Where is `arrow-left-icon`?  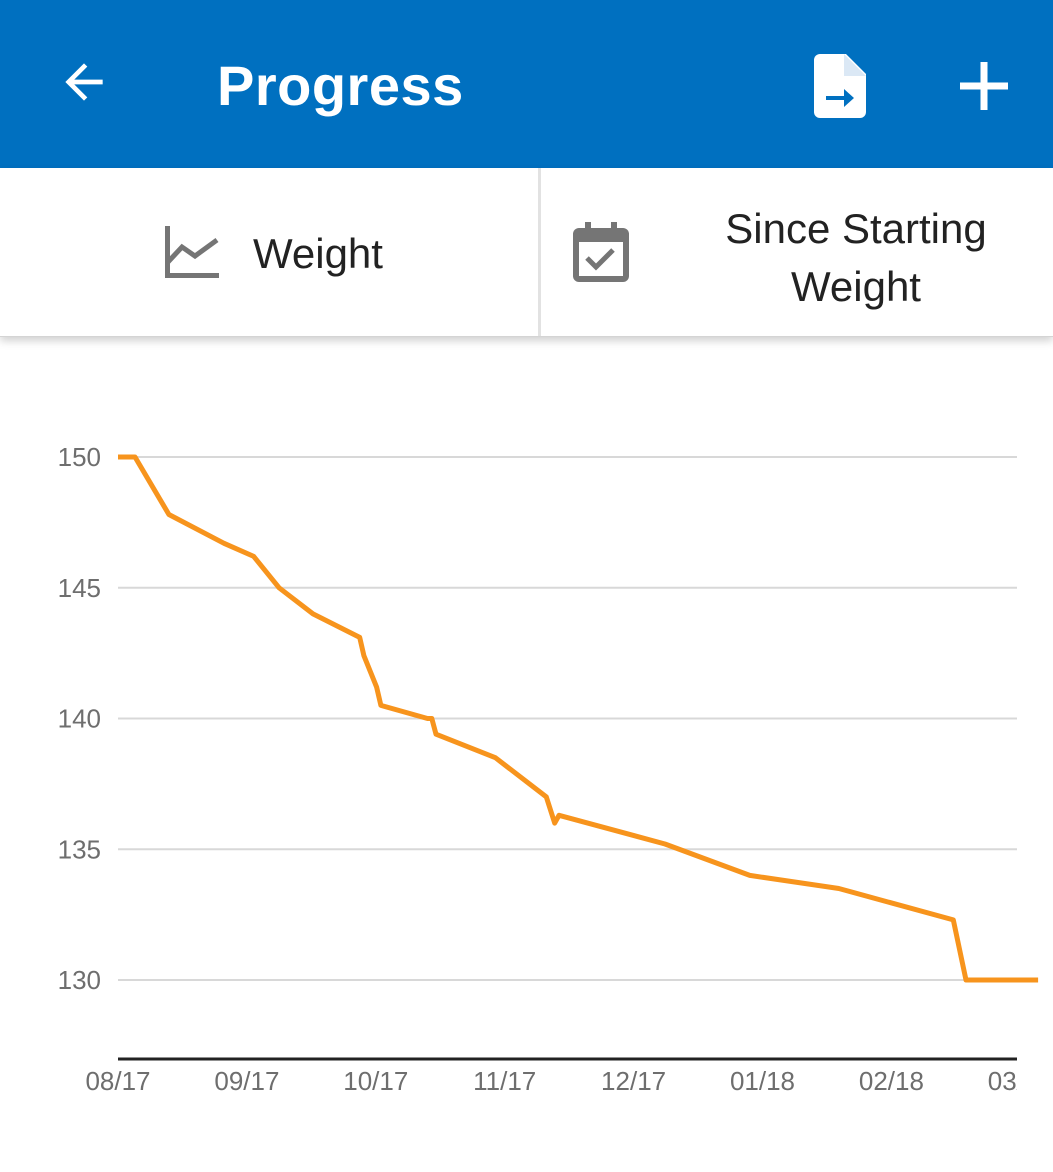
arrow-left-icon is located at coordinates (84, 82).